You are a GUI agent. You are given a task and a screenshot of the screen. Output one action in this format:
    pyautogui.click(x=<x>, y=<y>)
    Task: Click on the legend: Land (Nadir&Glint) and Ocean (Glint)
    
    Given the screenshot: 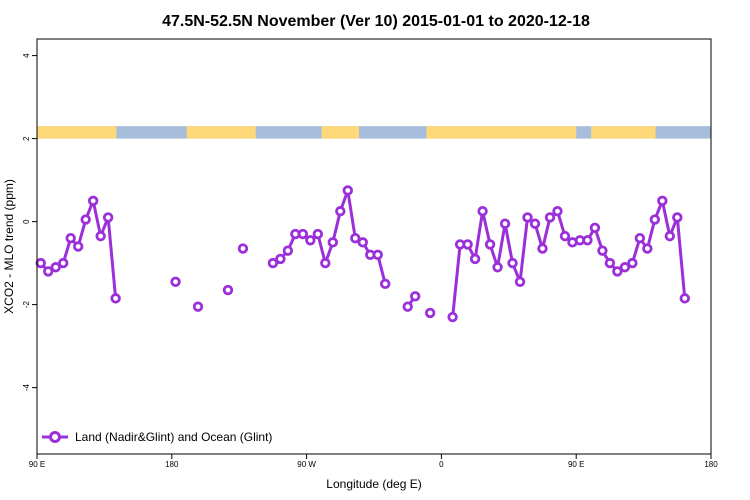 What is the action you would take?
    pyautogui.click(x=157, y=437)
    